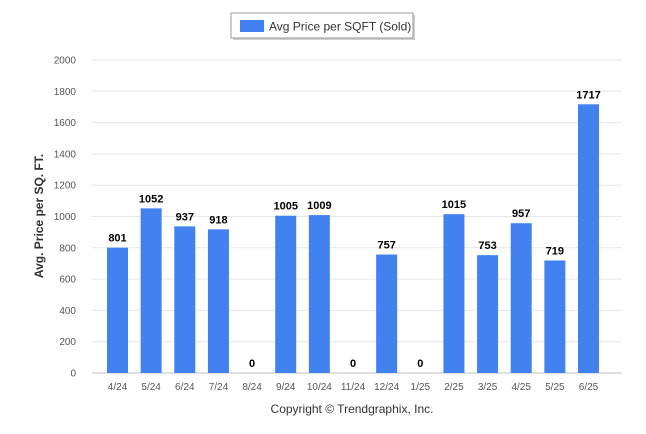 This screenshot has width=646, height=434. I want to click on data-label: 1009, so click(319, 206).